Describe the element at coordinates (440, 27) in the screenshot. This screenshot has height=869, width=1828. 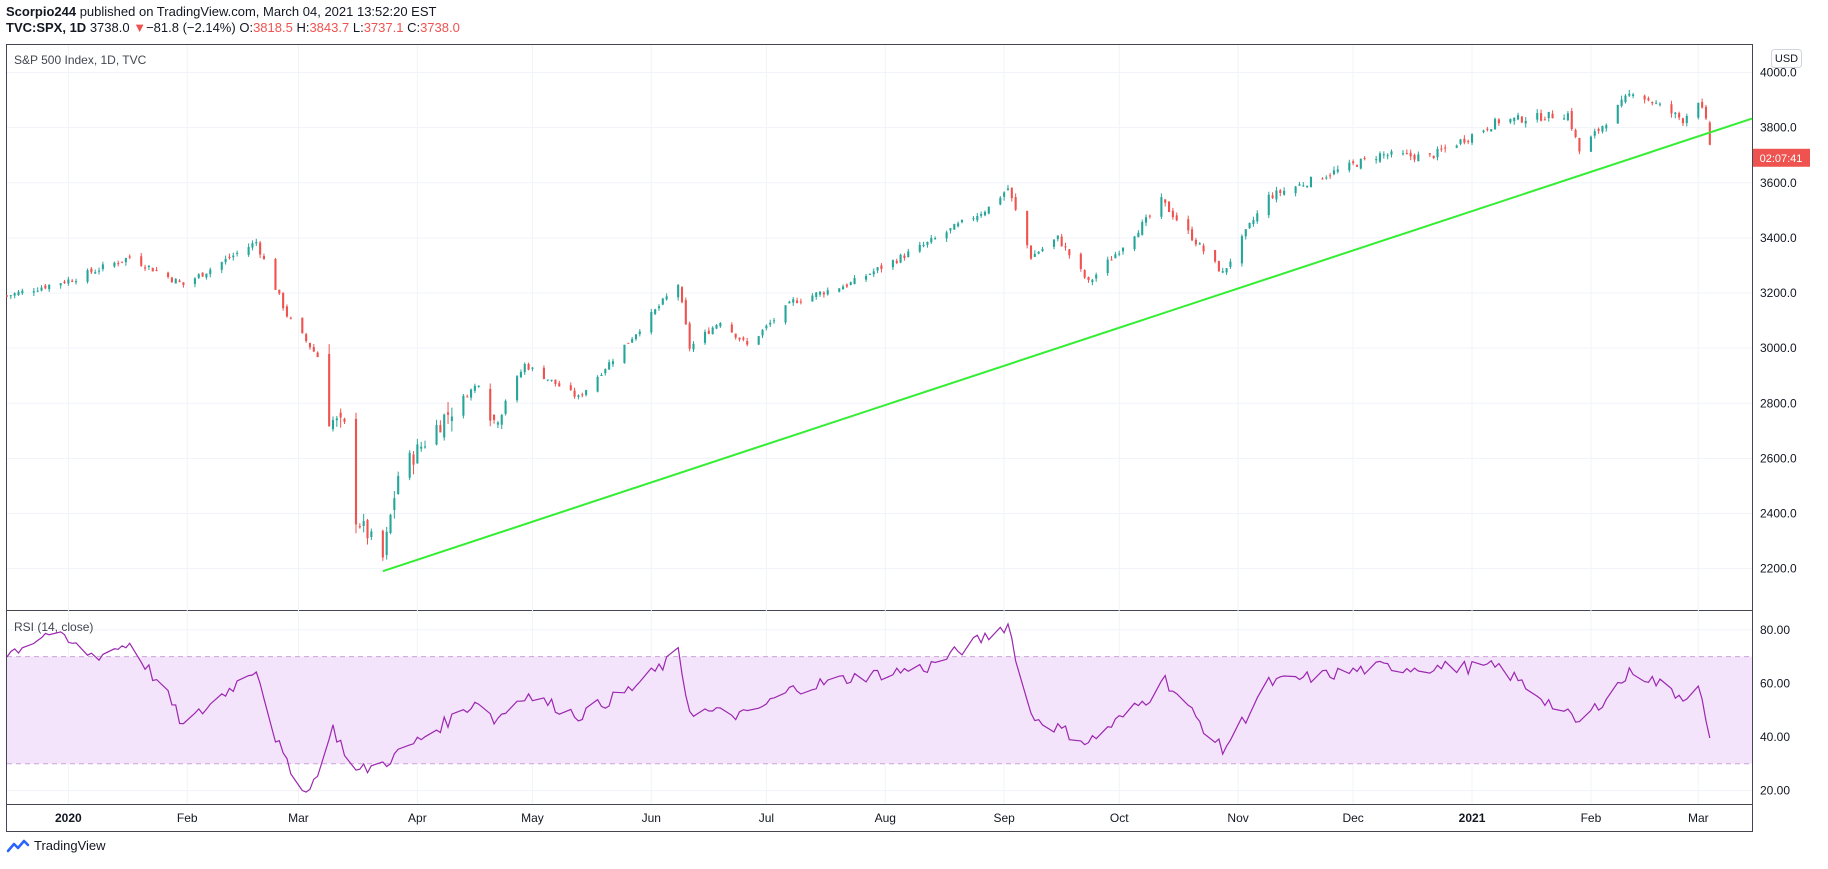
I see `close-value: 3738.0` at that location.